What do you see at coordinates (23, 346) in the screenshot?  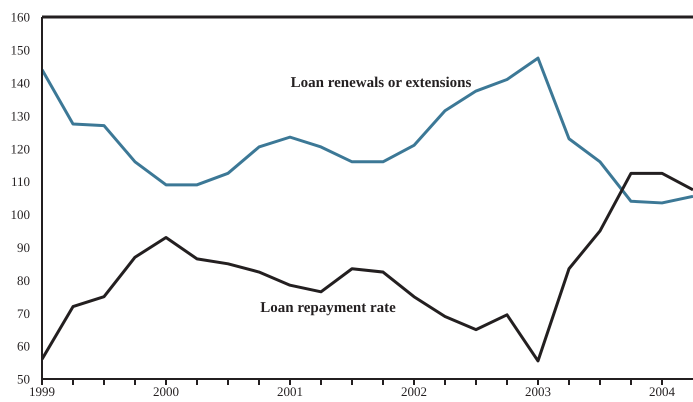 I see `y-tick-label: 60` at bounding box center [23, 346].